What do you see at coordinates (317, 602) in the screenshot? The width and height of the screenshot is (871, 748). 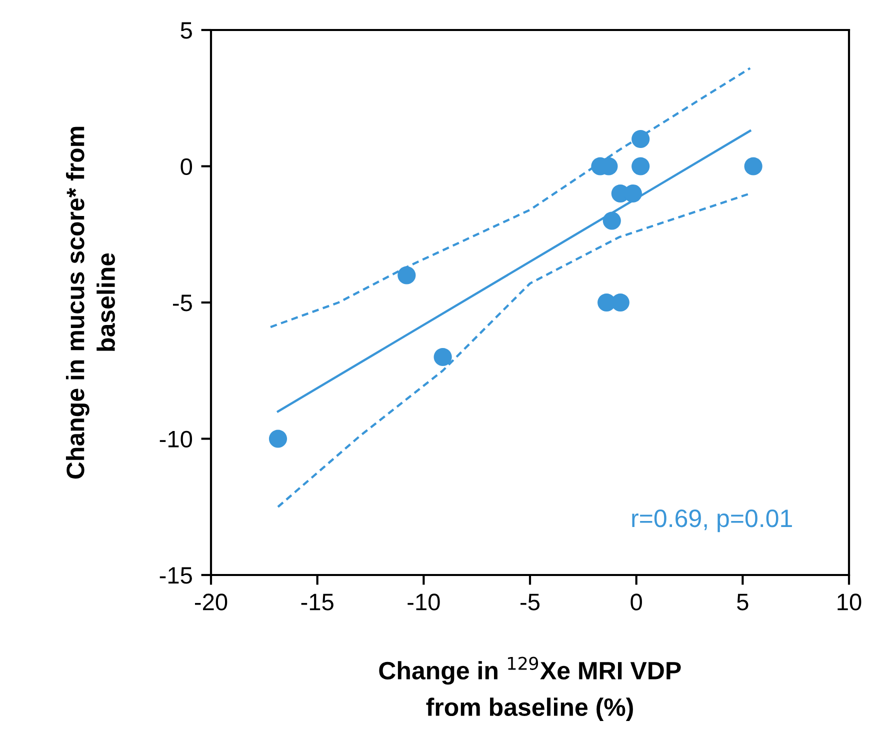 I see `x-tick-label: -15` at bounding box center [317, 602].